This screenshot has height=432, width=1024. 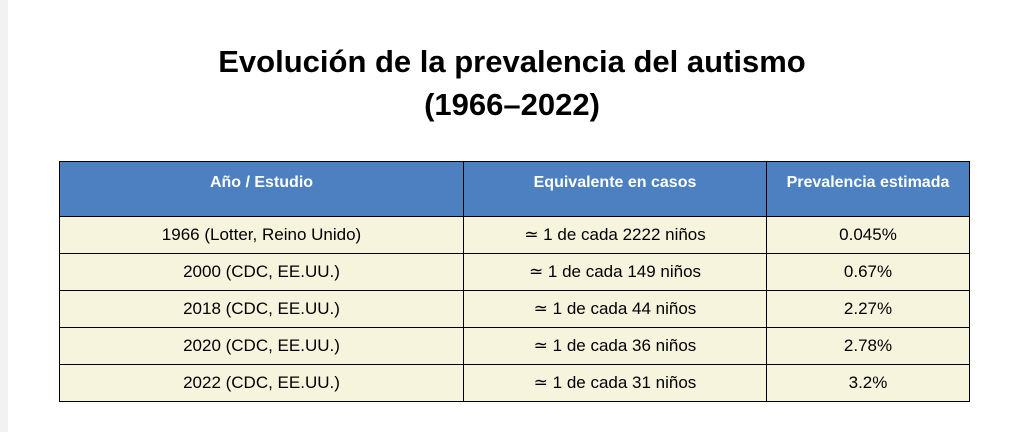 I want to click on table-cell: 1966 (Lotter, Reino Unido), so click(x=261, y=235).